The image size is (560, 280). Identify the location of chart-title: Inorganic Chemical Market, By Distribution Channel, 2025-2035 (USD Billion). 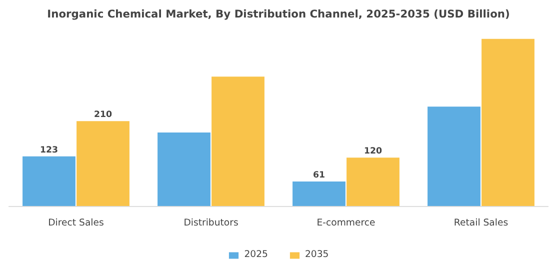
(278, 14).